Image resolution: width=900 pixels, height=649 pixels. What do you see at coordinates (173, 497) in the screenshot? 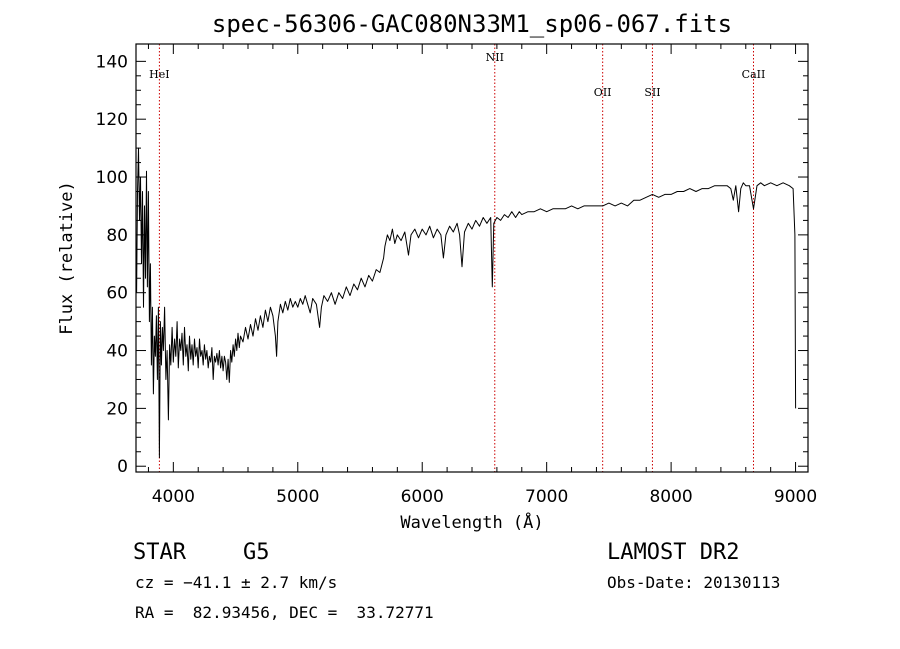
I see `x-tick-label: 4000` at bounding box center [173, 497].